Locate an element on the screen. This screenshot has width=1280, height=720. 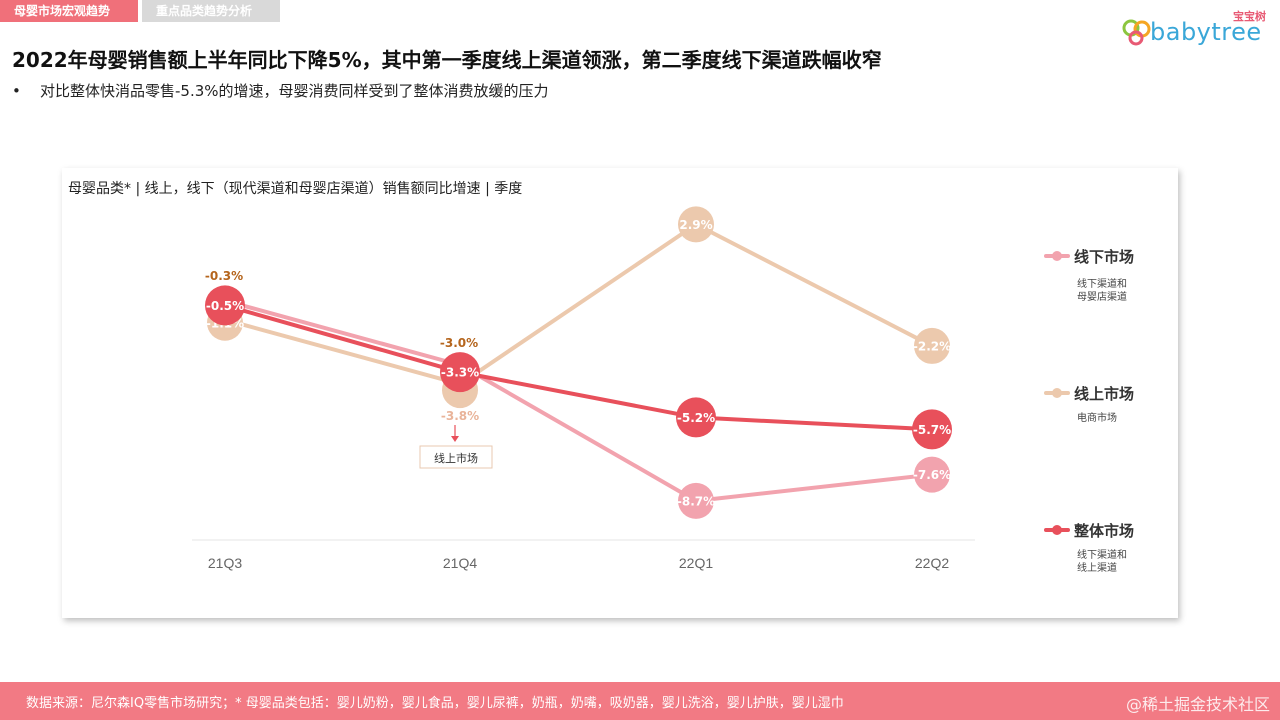
babytree-logo: 宝宝树 babytree is located at coordinates (1195, 28).